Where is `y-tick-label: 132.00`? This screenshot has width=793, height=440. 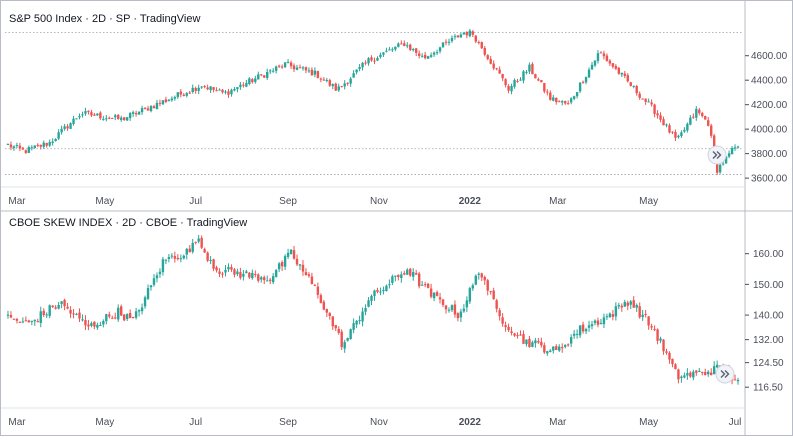 y-tick-label: 132.00 is located at coordinates (768, 340).